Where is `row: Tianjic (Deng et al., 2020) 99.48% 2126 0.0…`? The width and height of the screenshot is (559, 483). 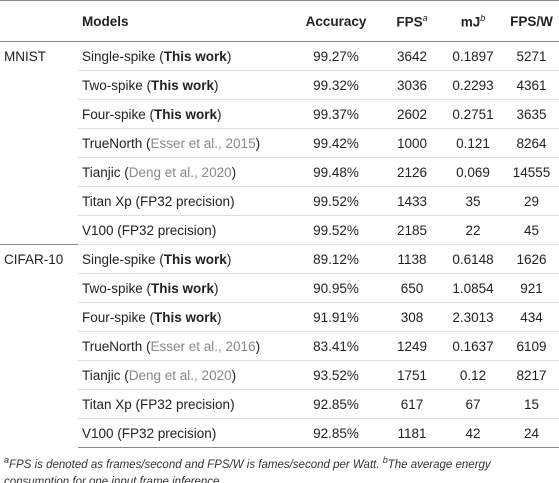 row: Tianjic (Deng et al., 2020) 99.48% 2126 0.0… is located at coordinates (279, 172).